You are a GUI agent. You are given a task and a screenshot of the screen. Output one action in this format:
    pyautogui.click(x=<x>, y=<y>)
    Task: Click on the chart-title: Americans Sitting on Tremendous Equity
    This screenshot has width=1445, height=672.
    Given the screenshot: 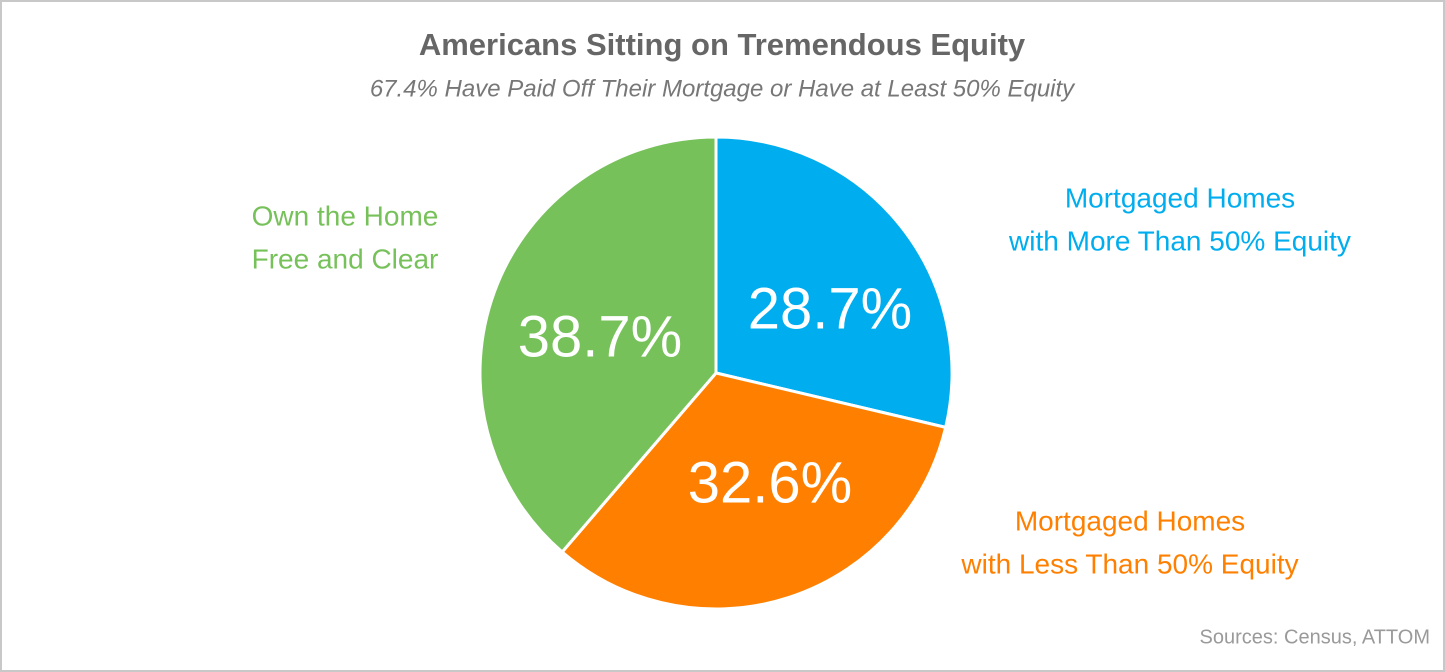 What is the action you would take?
    pyautogui.click(x=722, y=44)
    